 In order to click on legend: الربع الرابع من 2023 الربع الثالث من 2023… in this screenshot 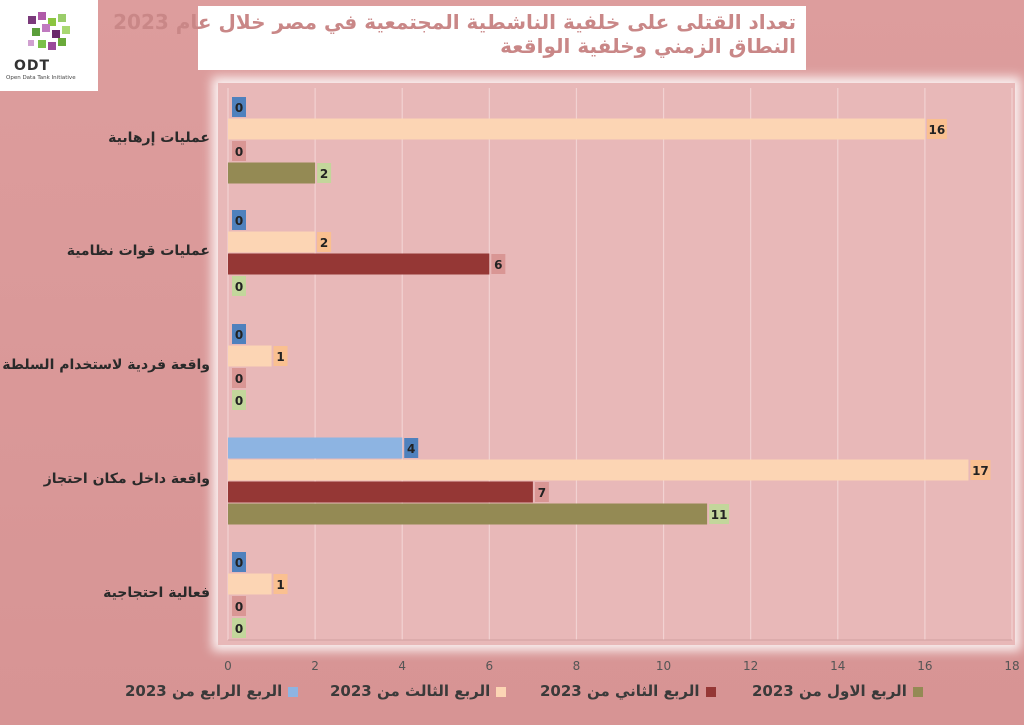, I will do `click(512, 697)`.